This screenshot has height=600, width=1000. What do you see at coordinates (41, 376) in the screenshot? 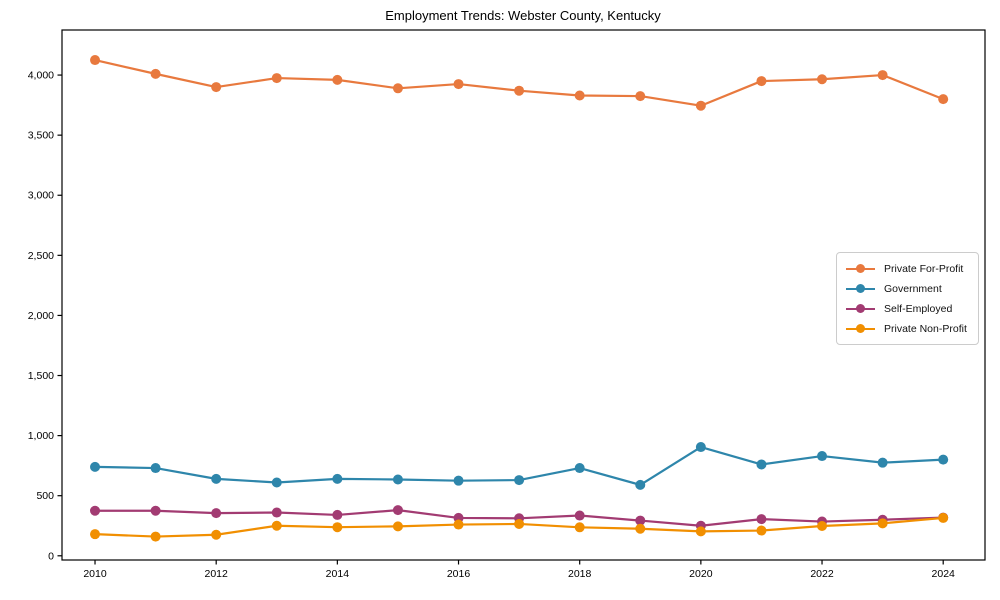
I see `y-tick-label: 1,500` at bounding box center [41, 376].